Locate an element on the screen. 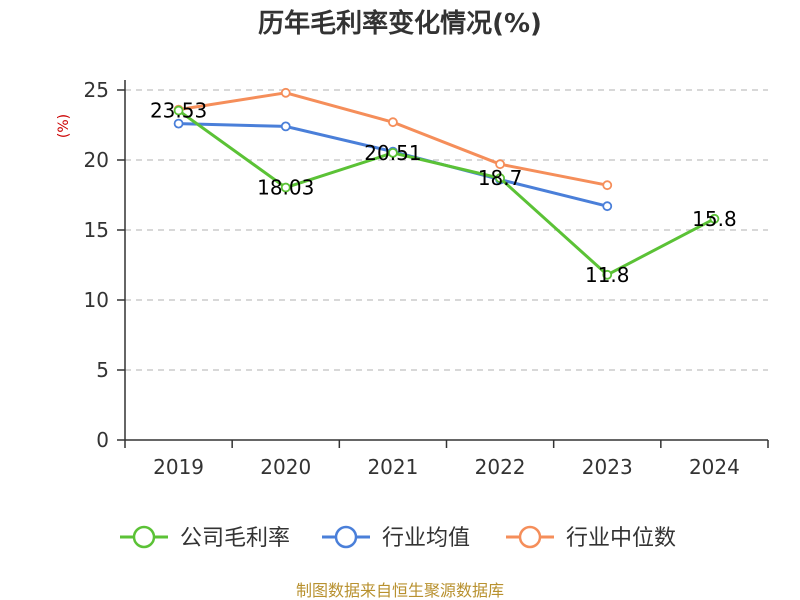 The height and width of the screenshot is (600, 800). data-label: 11.8 is located at coordinates (607, 275).